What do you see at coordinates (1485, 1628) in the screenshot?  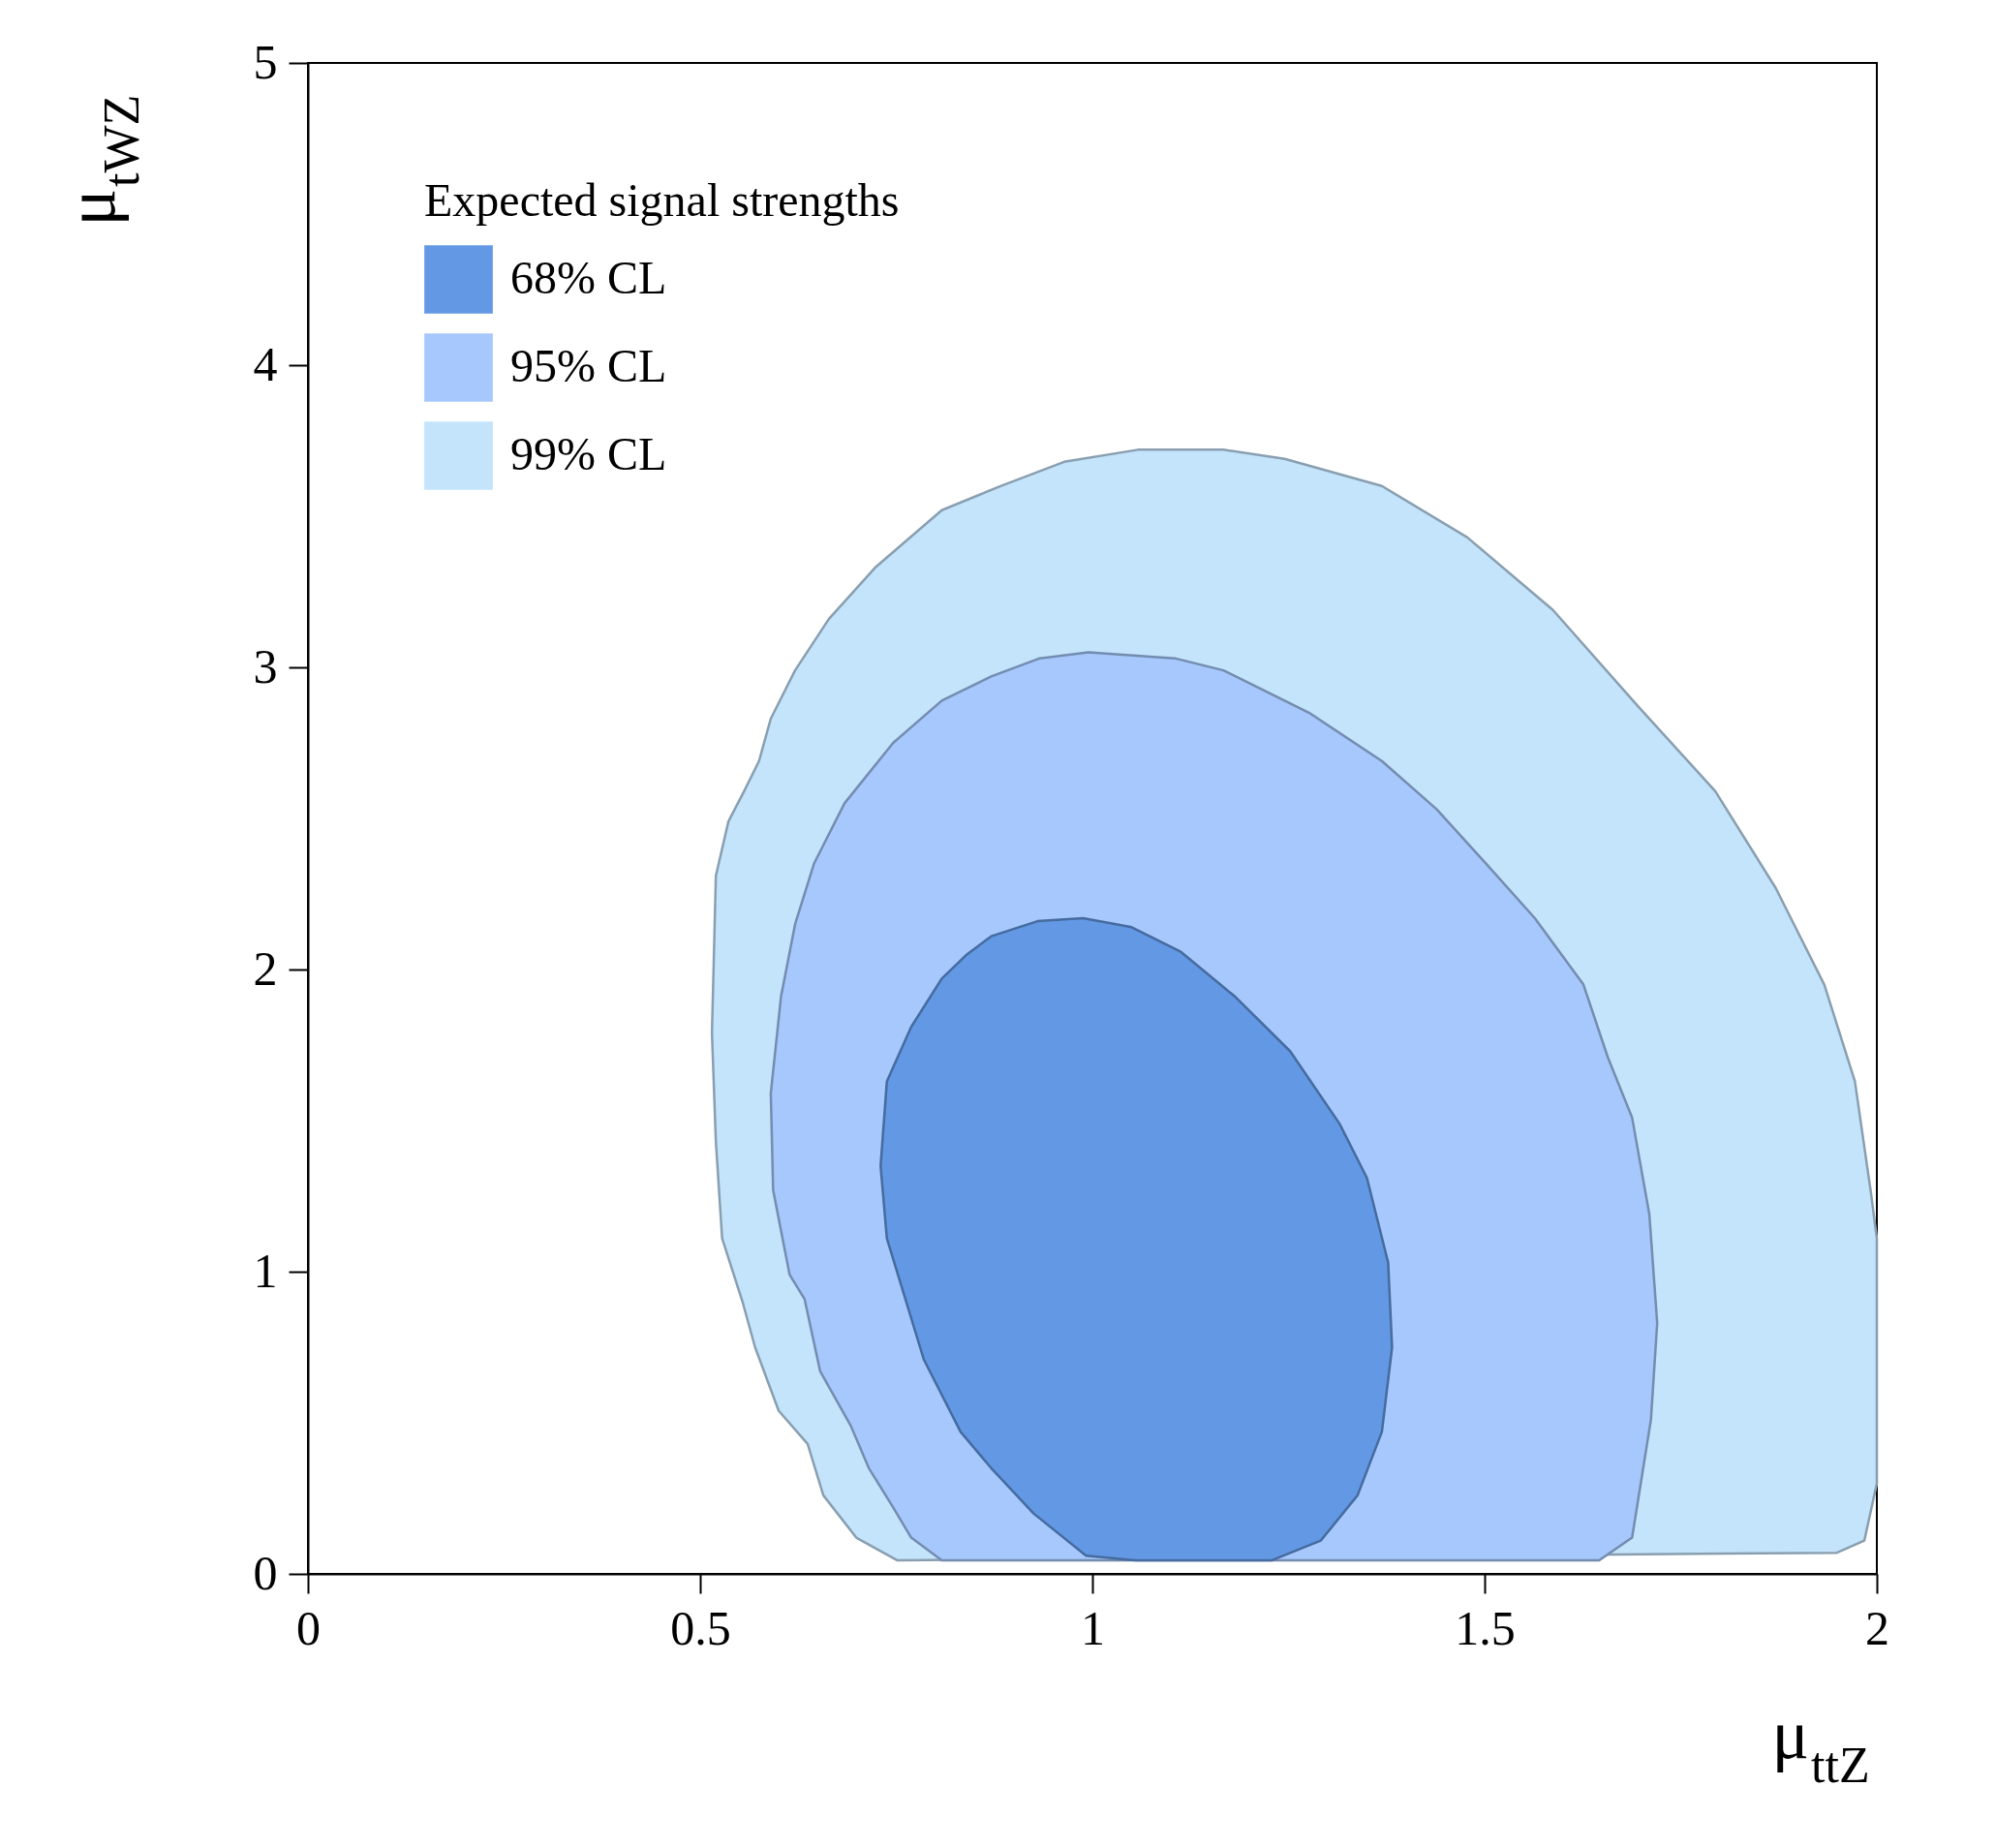 I see `x-tick-label: 1.5` at bounding box center [1485, 1628].